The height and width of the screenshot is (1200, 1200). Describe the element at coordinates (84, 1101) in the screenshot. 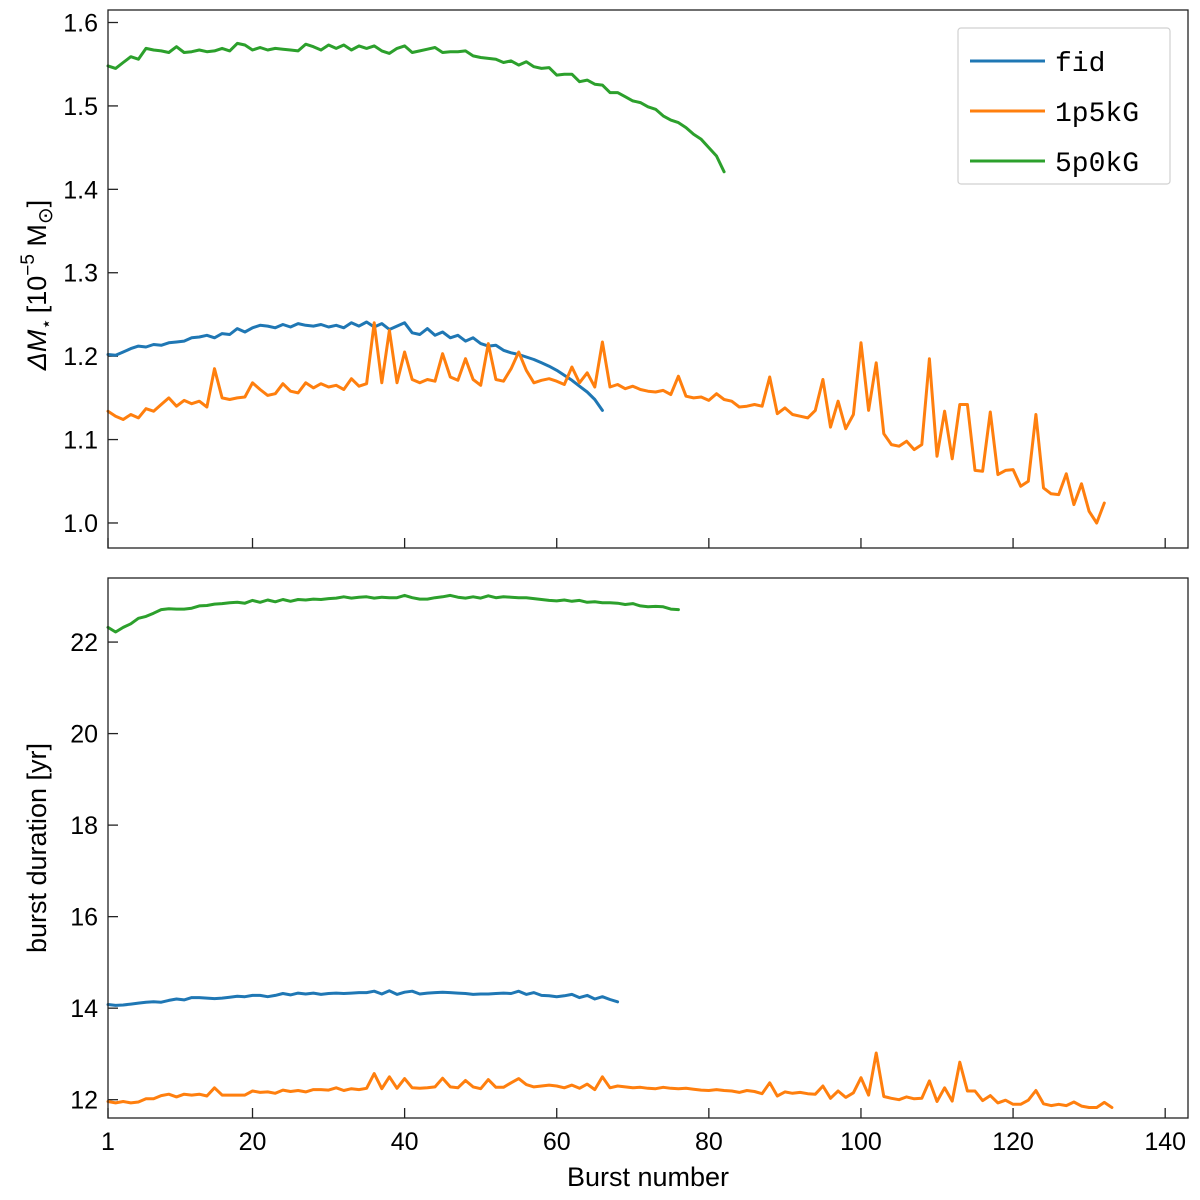

I see `bottom-y-tick-label: 12` at that location.